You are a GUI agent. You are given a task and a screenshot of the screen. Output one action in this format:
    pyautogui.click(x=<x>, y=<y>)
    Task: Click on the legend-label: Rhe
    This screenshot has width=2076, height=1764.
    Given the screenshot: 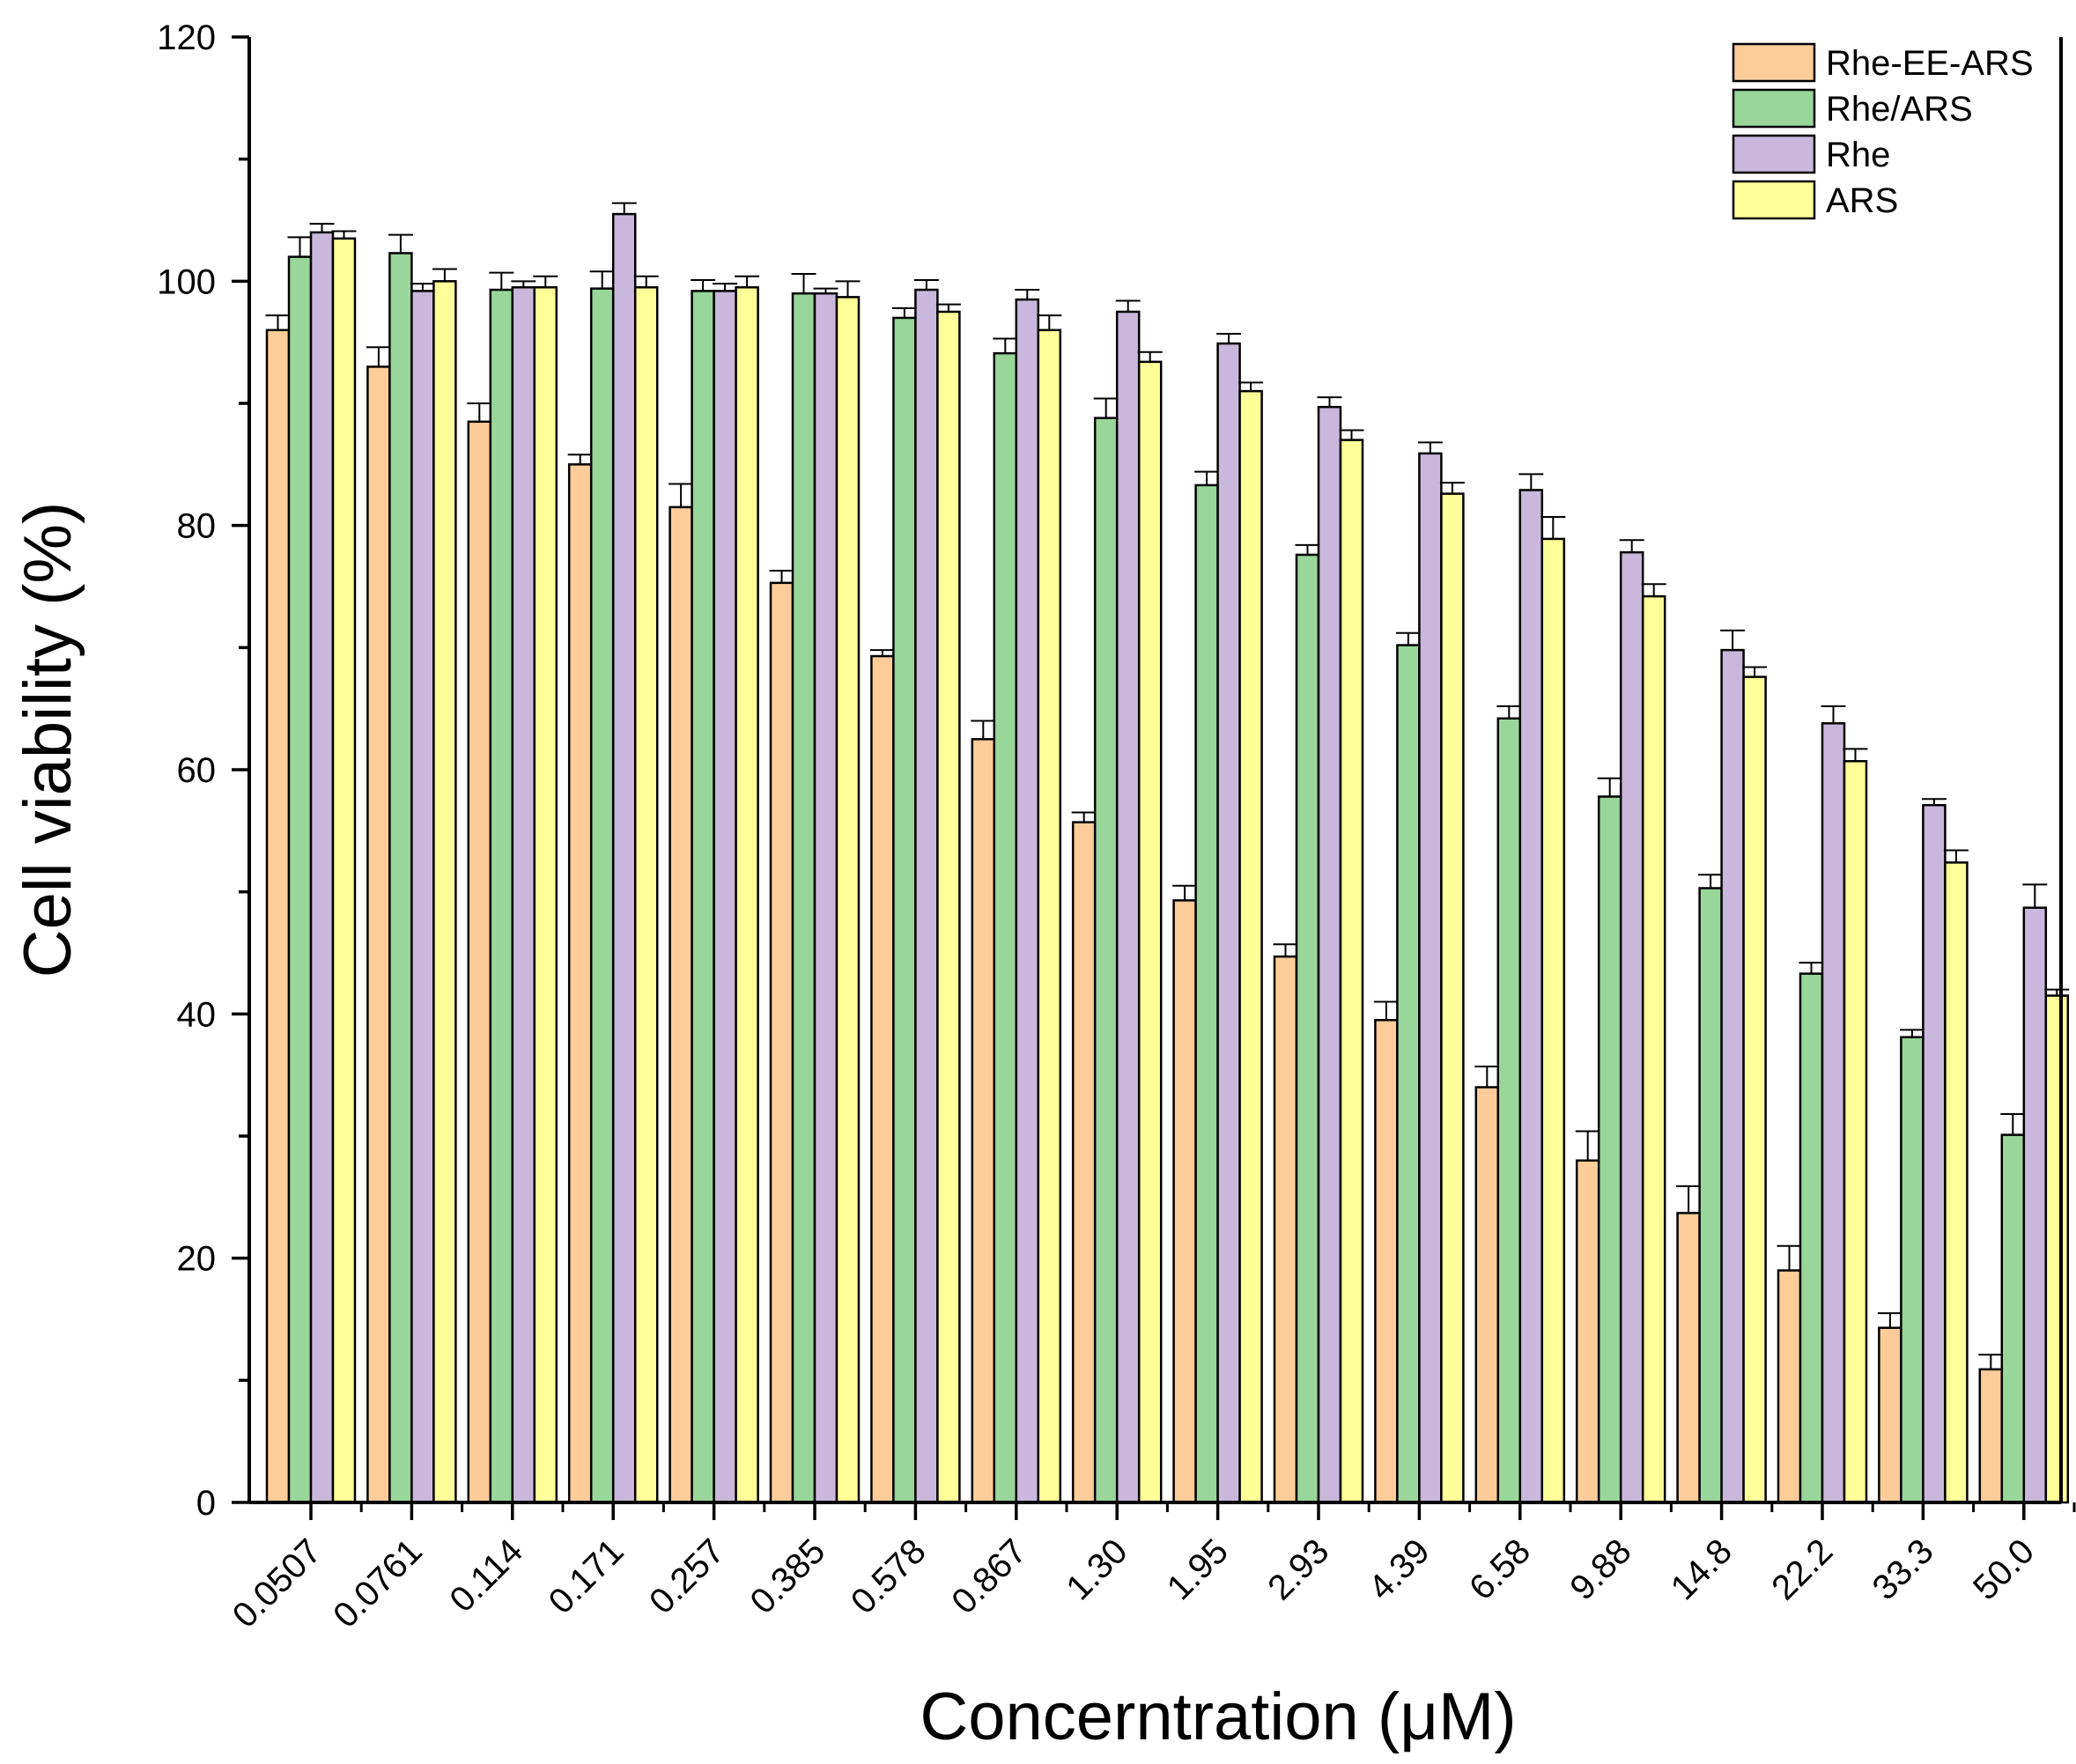 What is the action you would take?
    pyautogui.click(x=1858, y=155)
    